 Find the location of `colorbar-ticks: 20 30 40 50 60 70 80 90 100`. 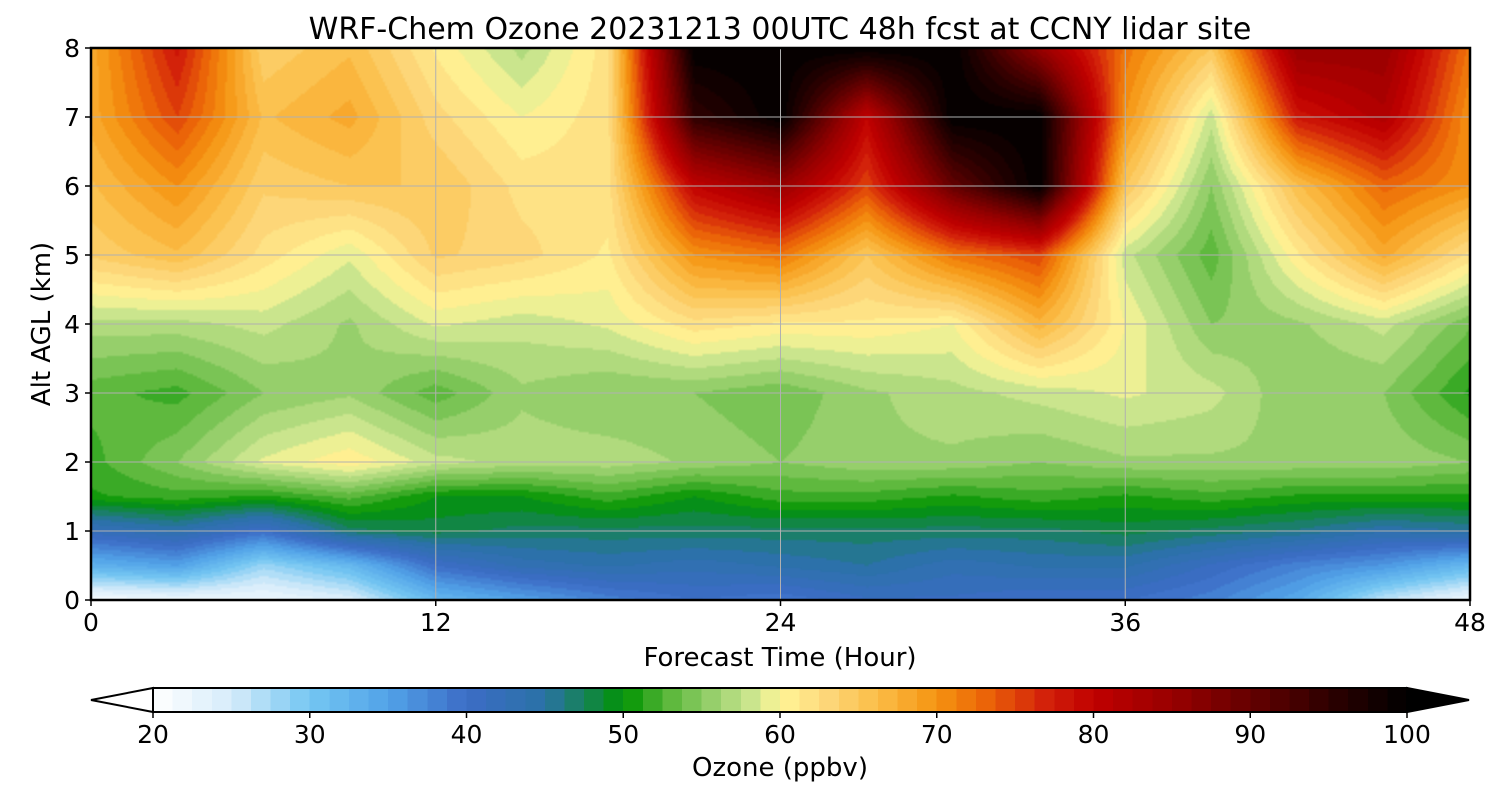

colorbar-ticks: 20 30 40 50 60 70 80 90 100 is located at coordinates (784, 730).